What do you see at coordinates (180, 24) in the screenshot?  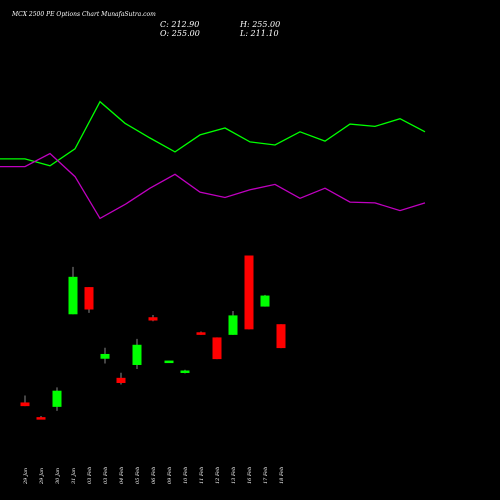 I see `close-value: C: 212.90` at bounding box center [180, 24].